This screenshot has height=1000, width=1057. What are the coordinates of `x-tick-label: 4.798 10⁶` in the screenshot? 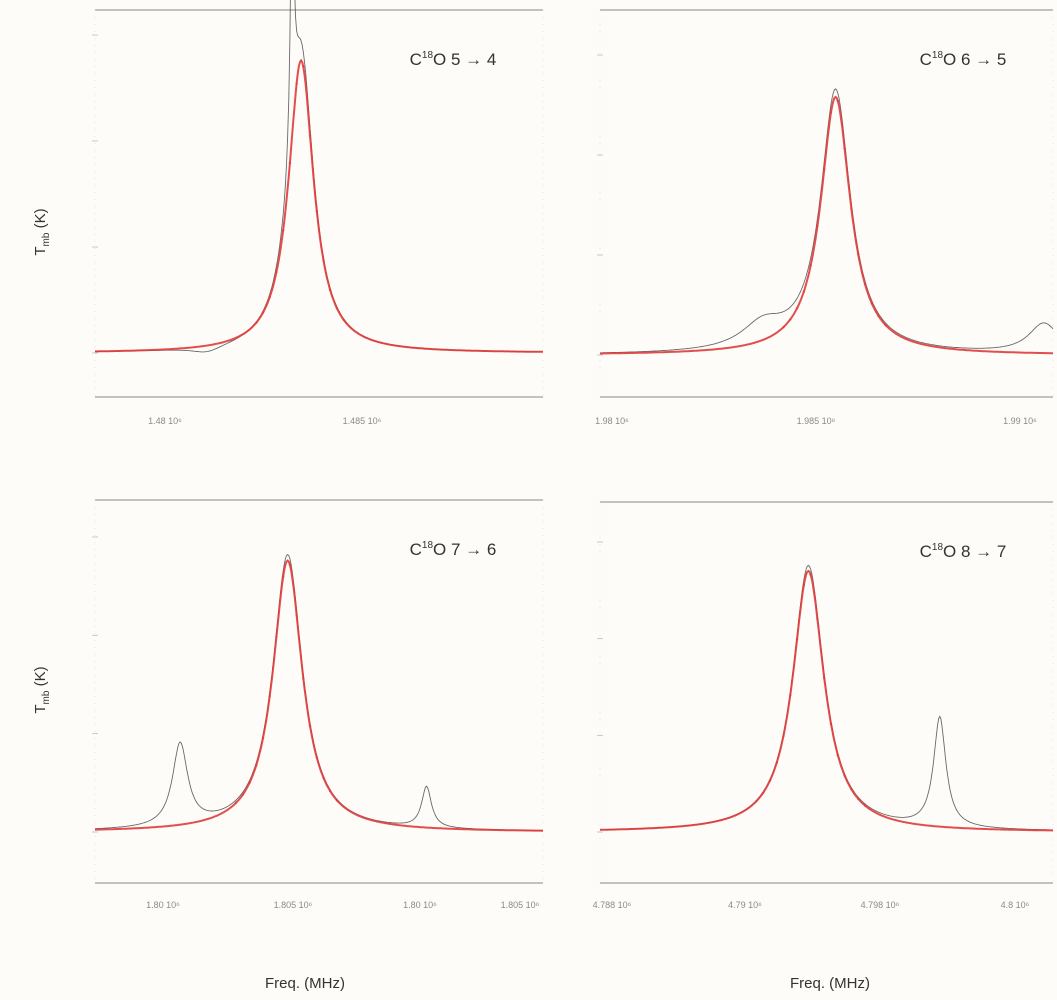 It's located at (880, 905).